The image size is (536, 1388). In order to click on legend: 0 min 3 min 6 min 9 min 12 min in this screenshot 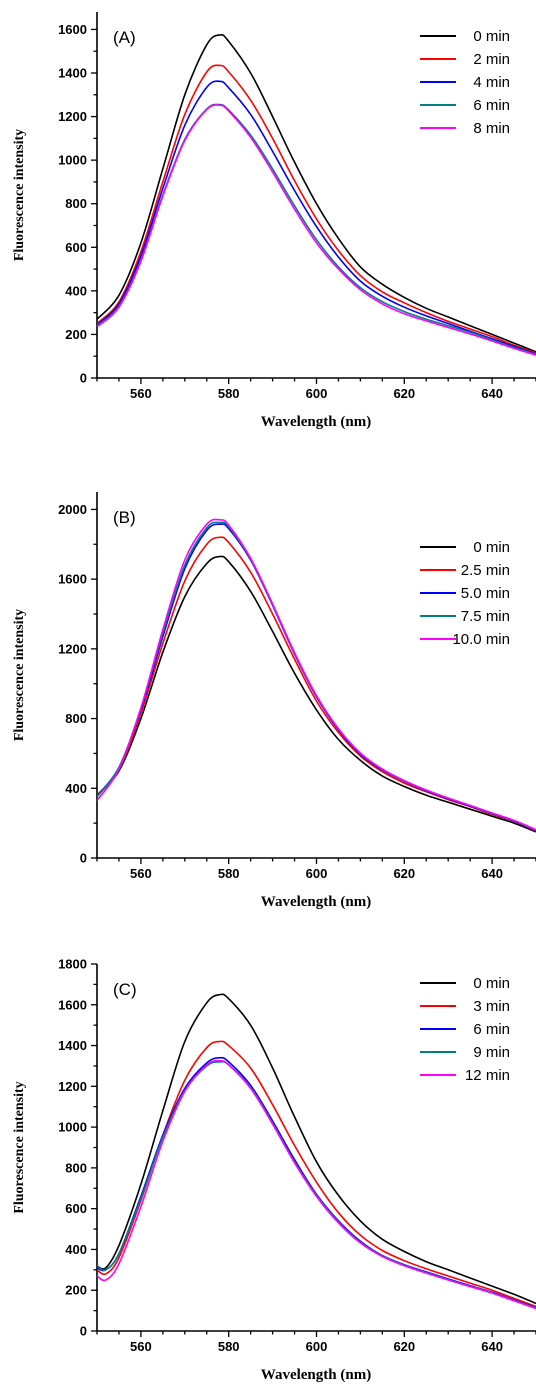, I will do `click(465, 1029)`.